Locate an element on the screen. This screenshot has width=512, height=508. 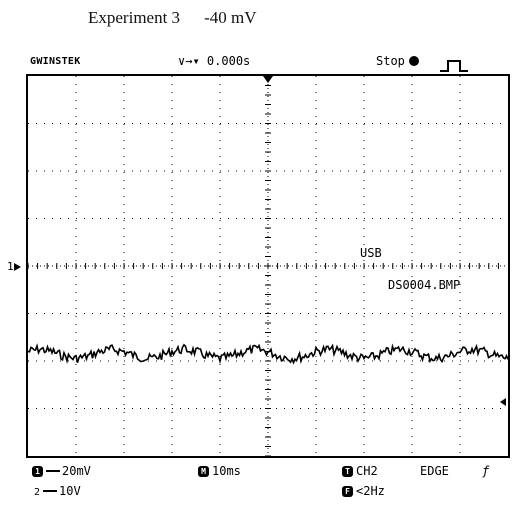
trigger-type: EDGE is located at coordinates (434, 471).